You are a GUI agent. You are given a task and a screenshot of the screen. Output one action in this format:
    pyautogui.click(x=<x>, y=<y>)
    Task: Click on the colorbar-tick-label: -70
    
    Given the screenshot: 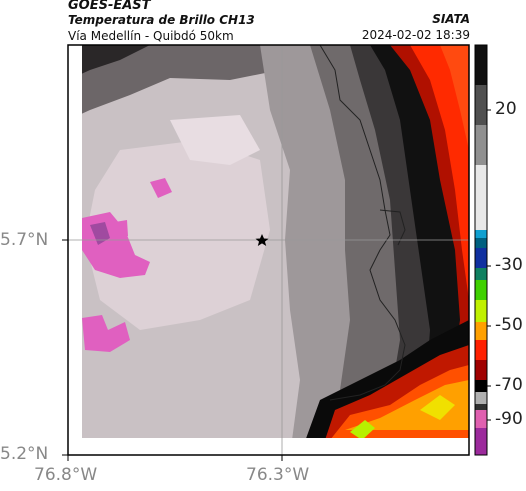 What is the action you would take?
    pyautogui.click(x=509, y=385)
    